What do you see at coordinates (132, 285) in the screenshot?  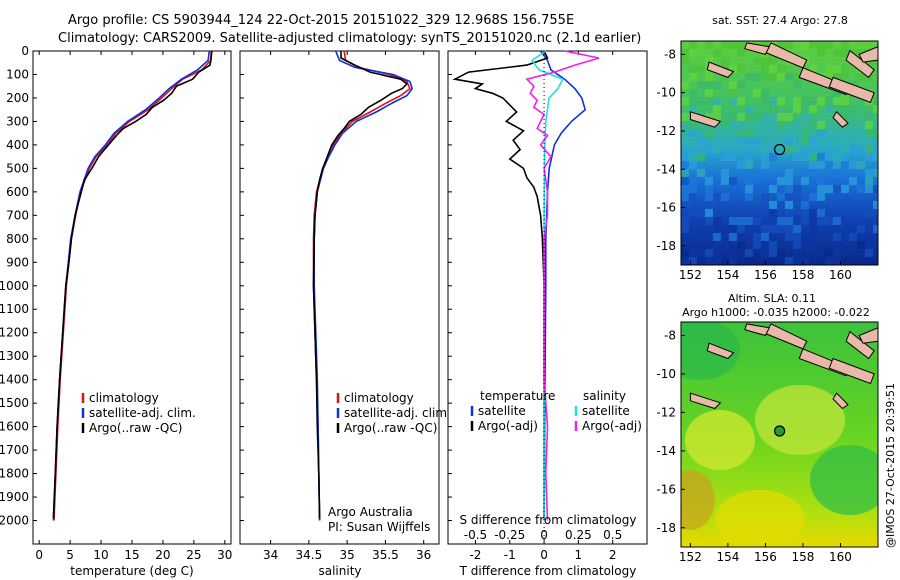 I see `temperature-series` at bounding box center [132, 285].